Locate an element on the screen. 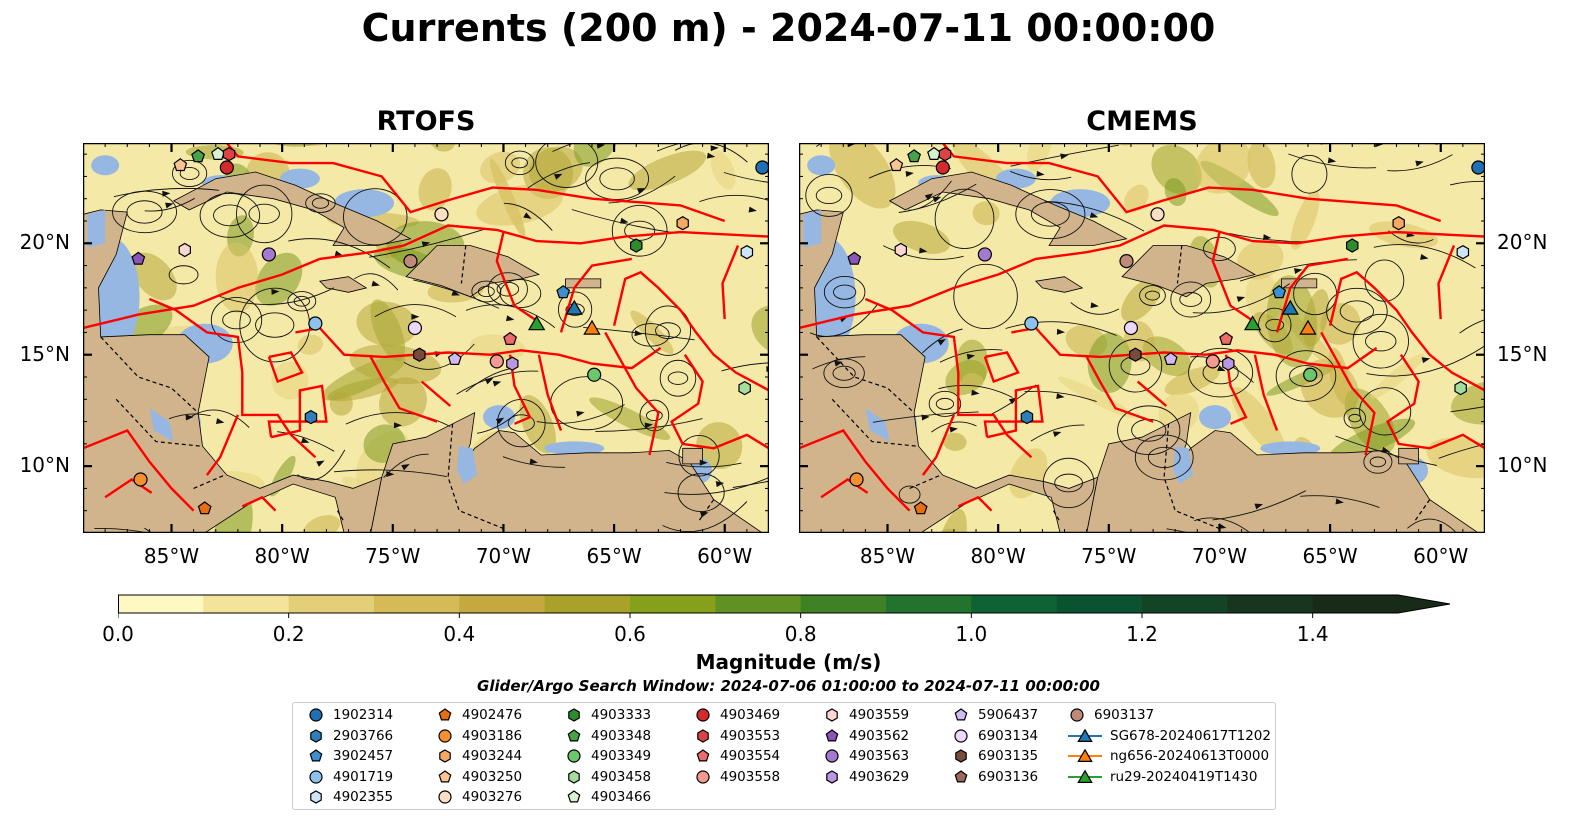 The image size is (1577, 827). lat-tick-label-left: 10°N is located at coordinates (44, 465).